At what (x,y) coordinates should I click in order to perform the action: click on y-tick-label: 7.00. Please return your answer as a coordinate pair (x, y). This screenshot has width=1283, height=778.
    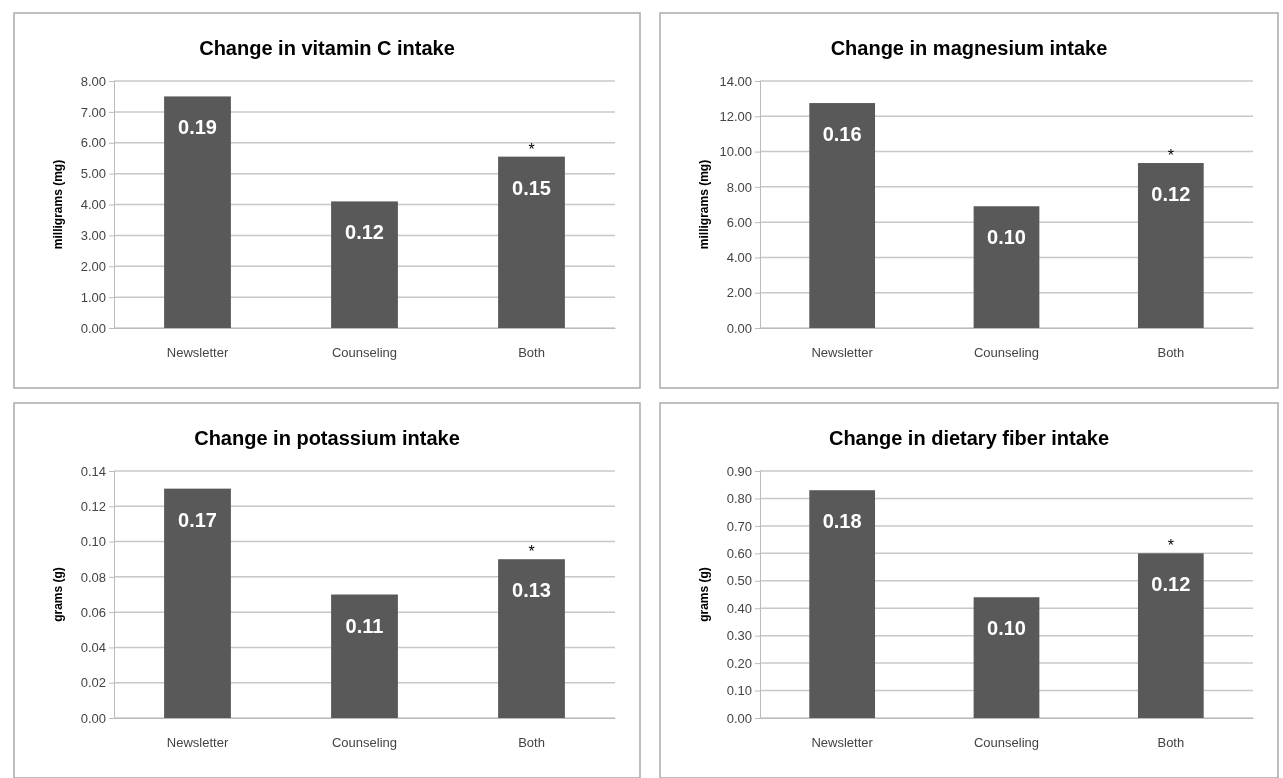
    Looking at the image, I should click on (93, 112).